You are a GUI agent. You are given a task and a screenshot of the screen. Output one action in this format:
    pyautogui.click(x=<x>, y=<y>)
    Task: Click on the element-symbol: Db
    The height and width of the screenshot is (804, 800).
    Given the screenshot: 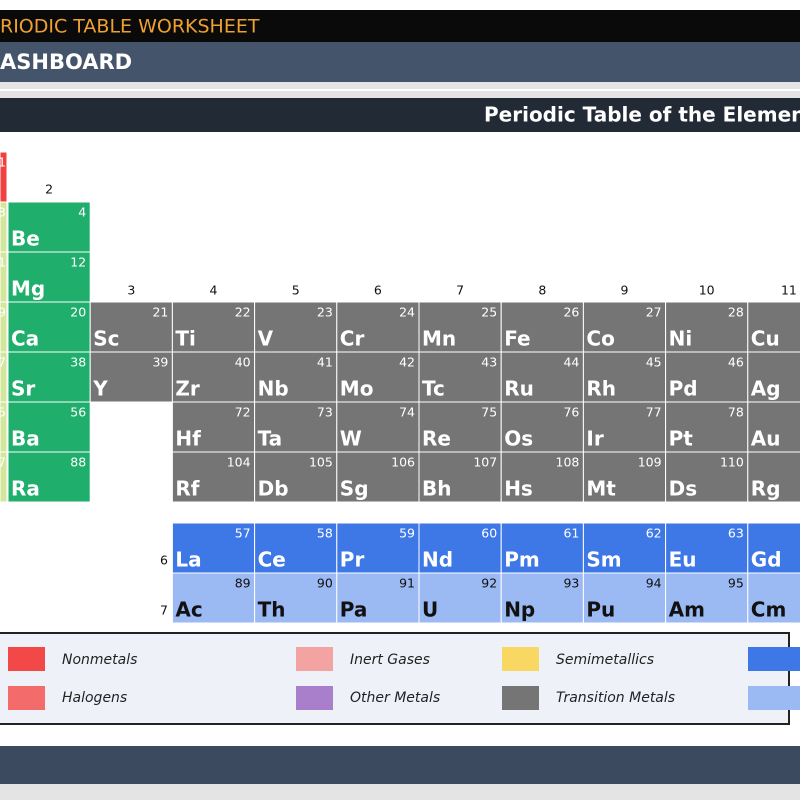 What is the action you would take?
    pyautogui.click(x=273, y=489)
    